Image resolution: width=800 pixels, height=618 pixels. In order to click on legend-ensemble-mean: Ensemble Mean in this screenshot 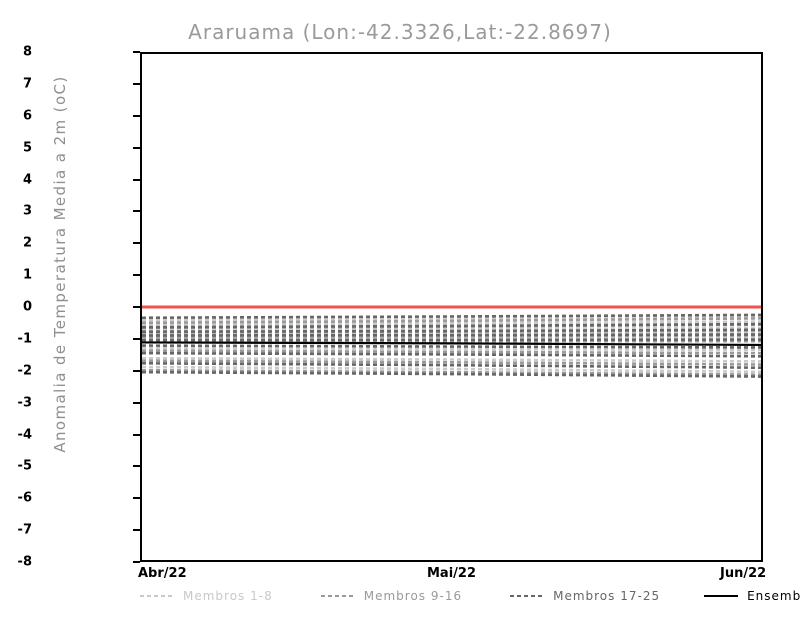, I will do `click(752, 596)`.